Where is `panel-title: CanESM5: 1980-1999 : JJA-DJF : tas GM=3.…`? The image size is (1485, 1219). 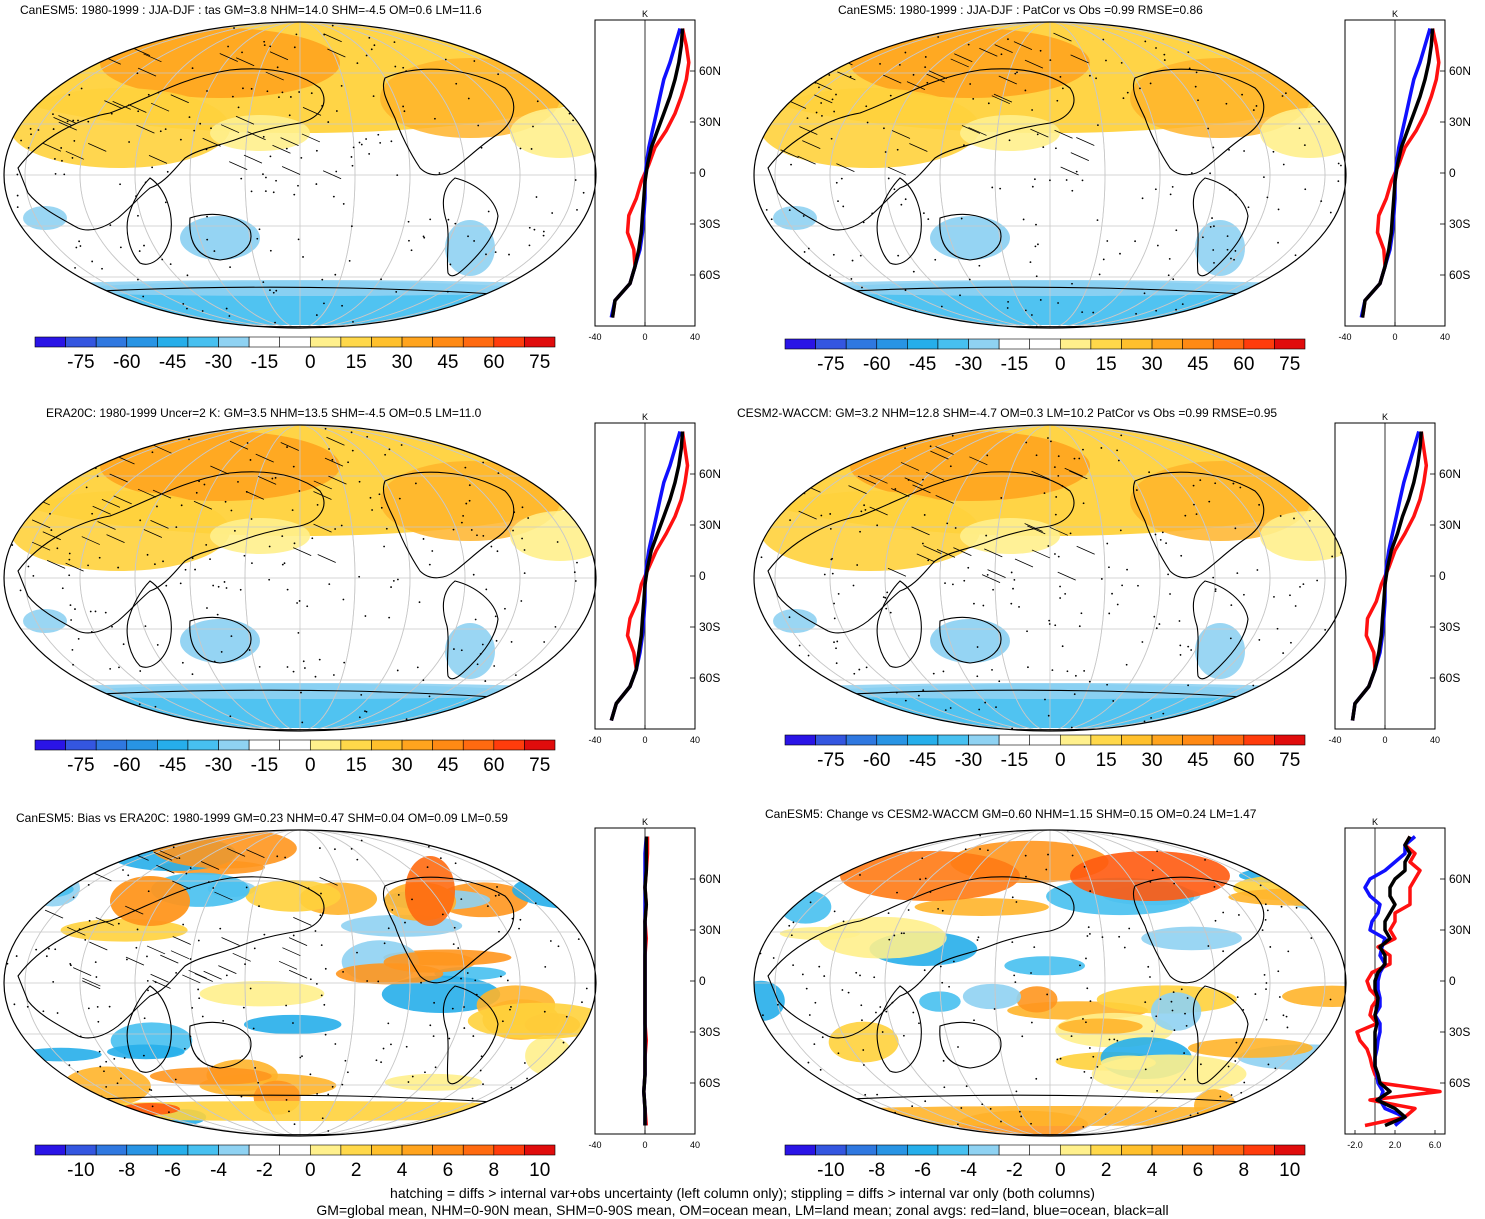
panel-title: CanESM5: 1980-1999 : JJA-DJF : tas GM=3.… is located at coordinates (251, 10).